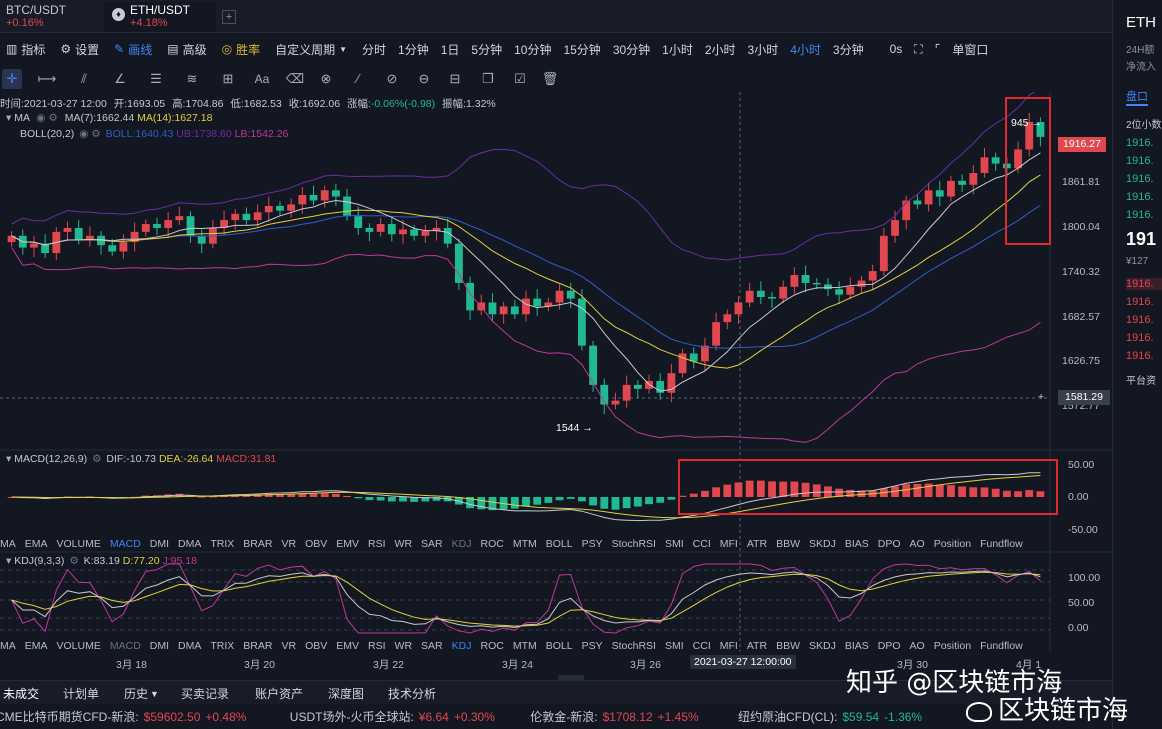 The width and height of the screenshot is (1162, 729). Describe the element at coordinates (1137, 97) in the screenshot. I see `tab-order-book: 盘口` at that location.